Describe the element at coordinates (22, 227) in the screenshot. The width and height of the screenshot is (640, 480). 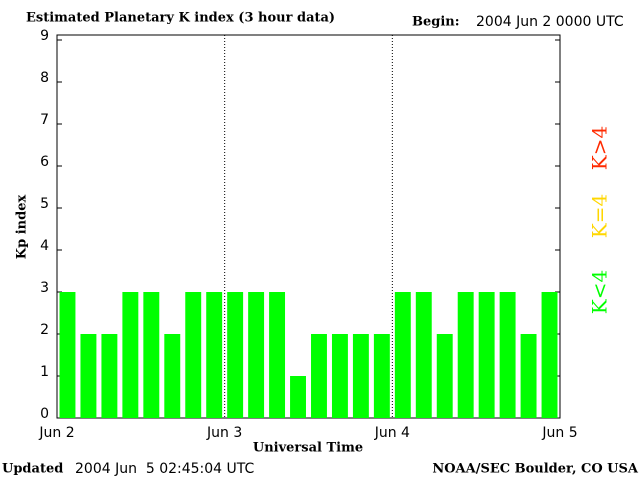
I see `y-axis-label: Kp index` at that location.